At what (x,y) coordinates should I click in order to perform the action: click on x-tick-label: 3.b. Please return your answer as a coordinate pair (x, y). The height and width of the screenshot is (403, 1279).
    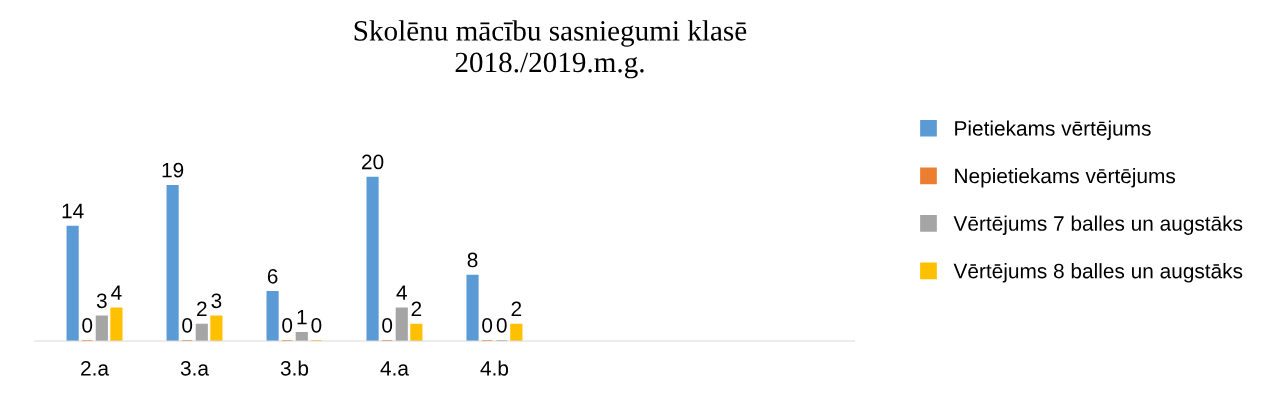
    Looking at the image, I should click on (294, 368).